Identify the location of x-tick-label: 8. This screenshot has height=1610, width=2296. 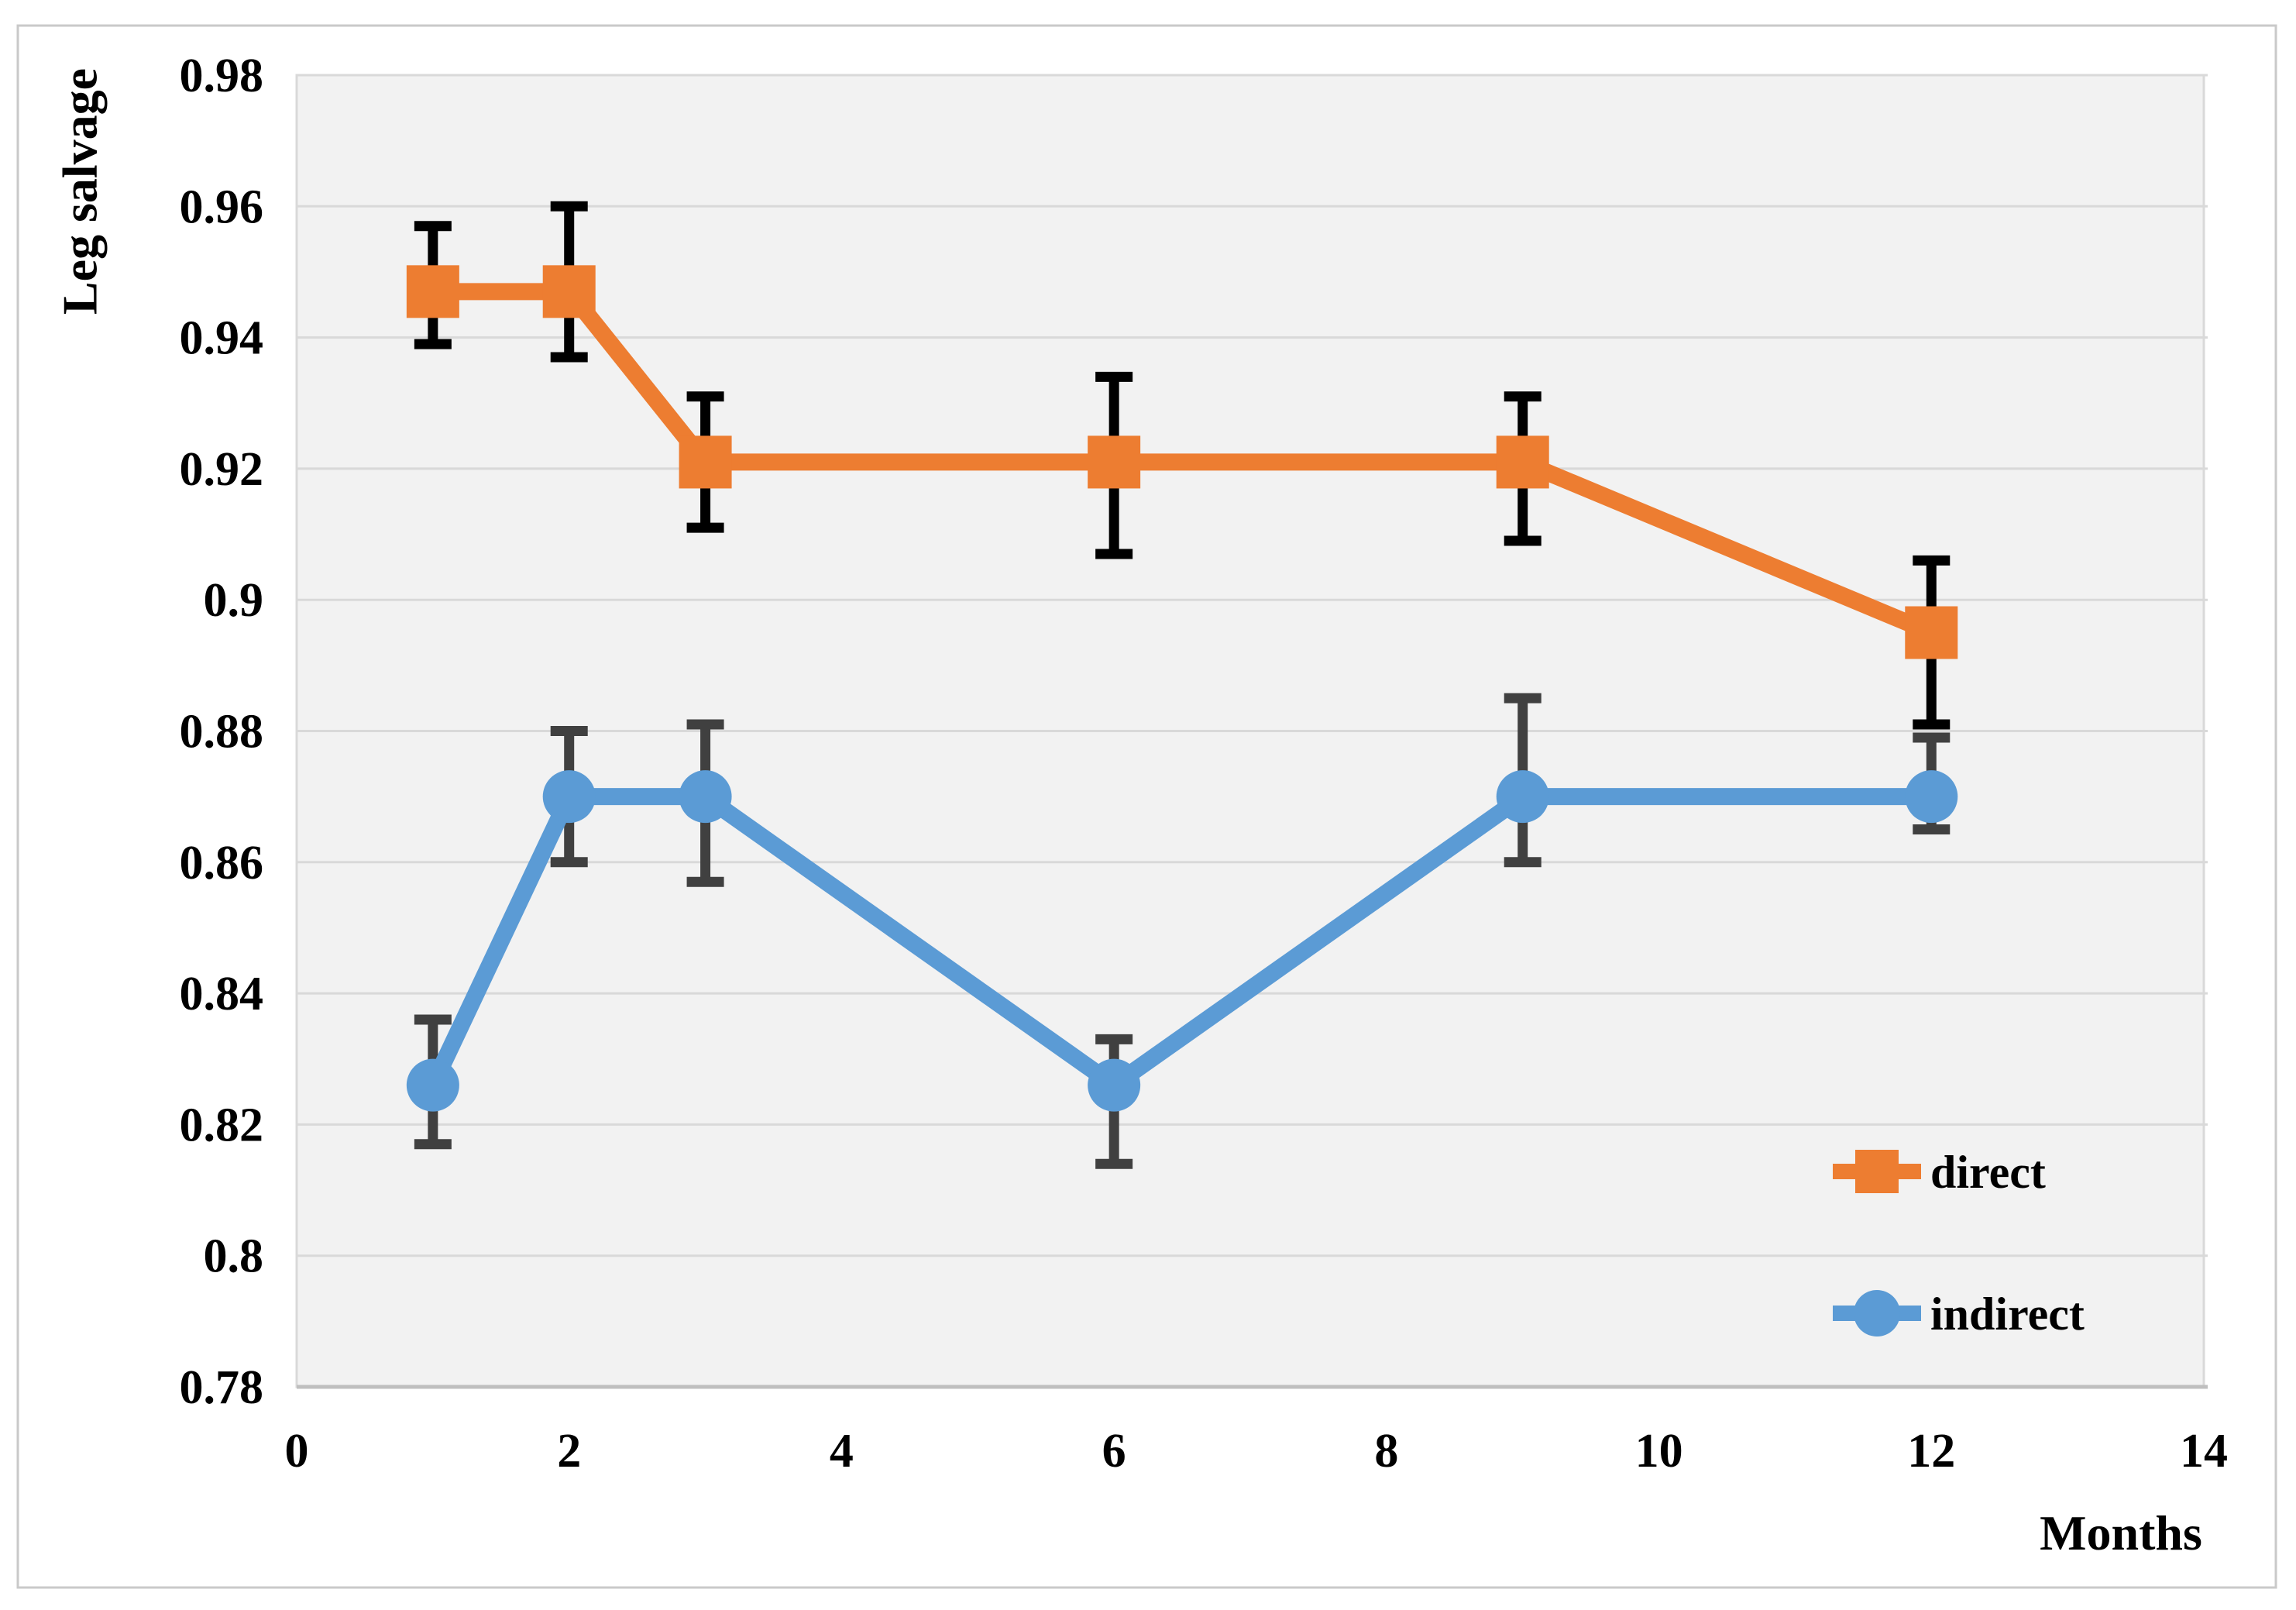
(1386, 1451).